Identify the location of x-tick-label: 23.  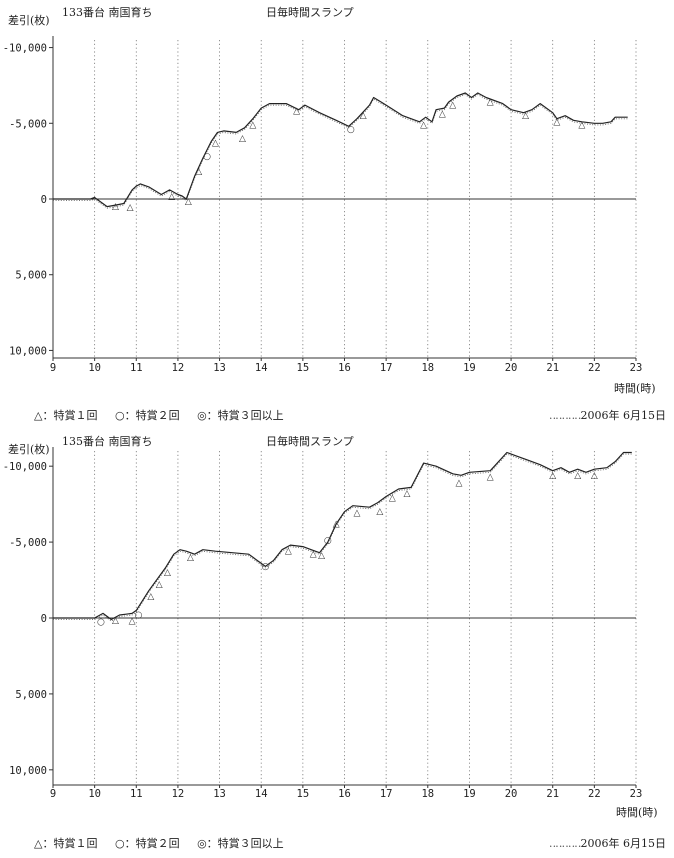
(636, 794).